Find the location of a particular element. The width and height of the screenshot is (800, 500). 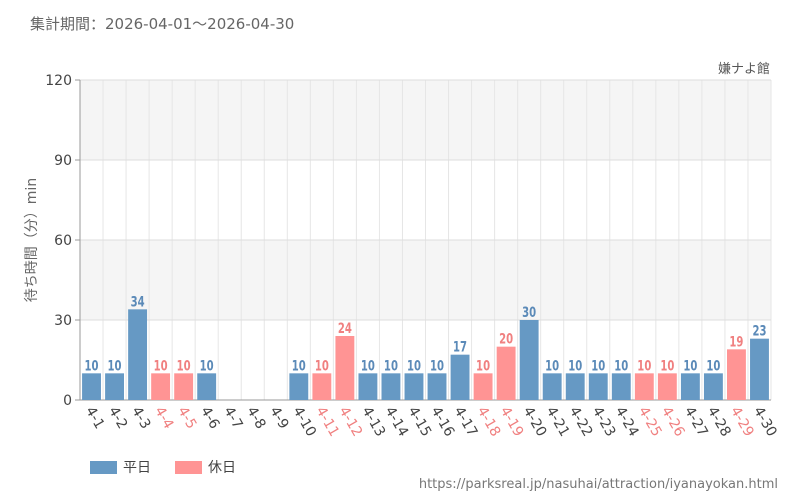

data-label: 23 is located at coordinates (759, 331).